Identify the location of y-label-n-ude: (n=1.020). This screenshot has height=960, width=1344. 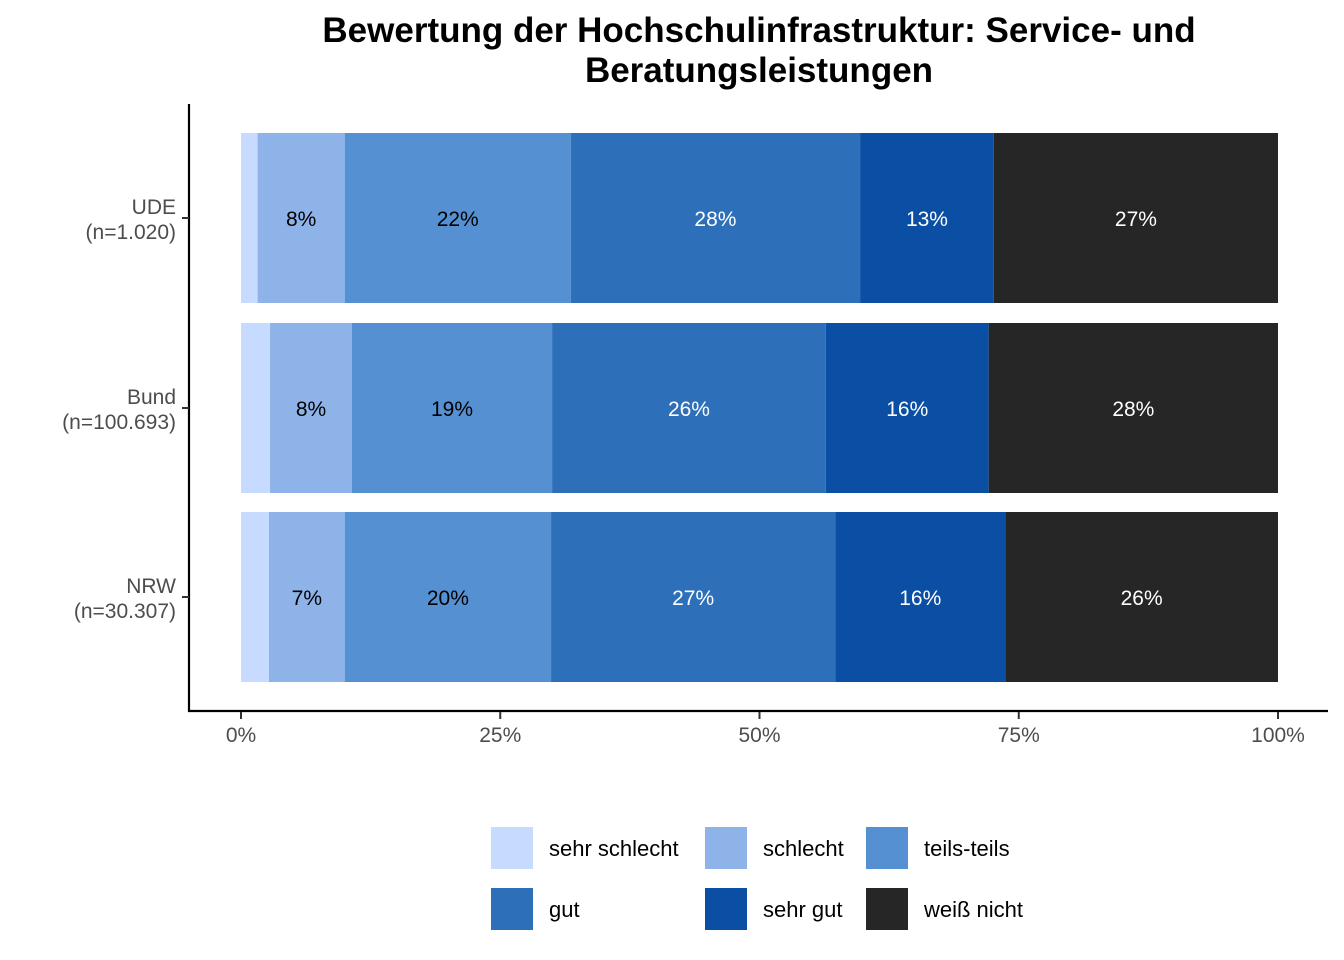
(131, 232).